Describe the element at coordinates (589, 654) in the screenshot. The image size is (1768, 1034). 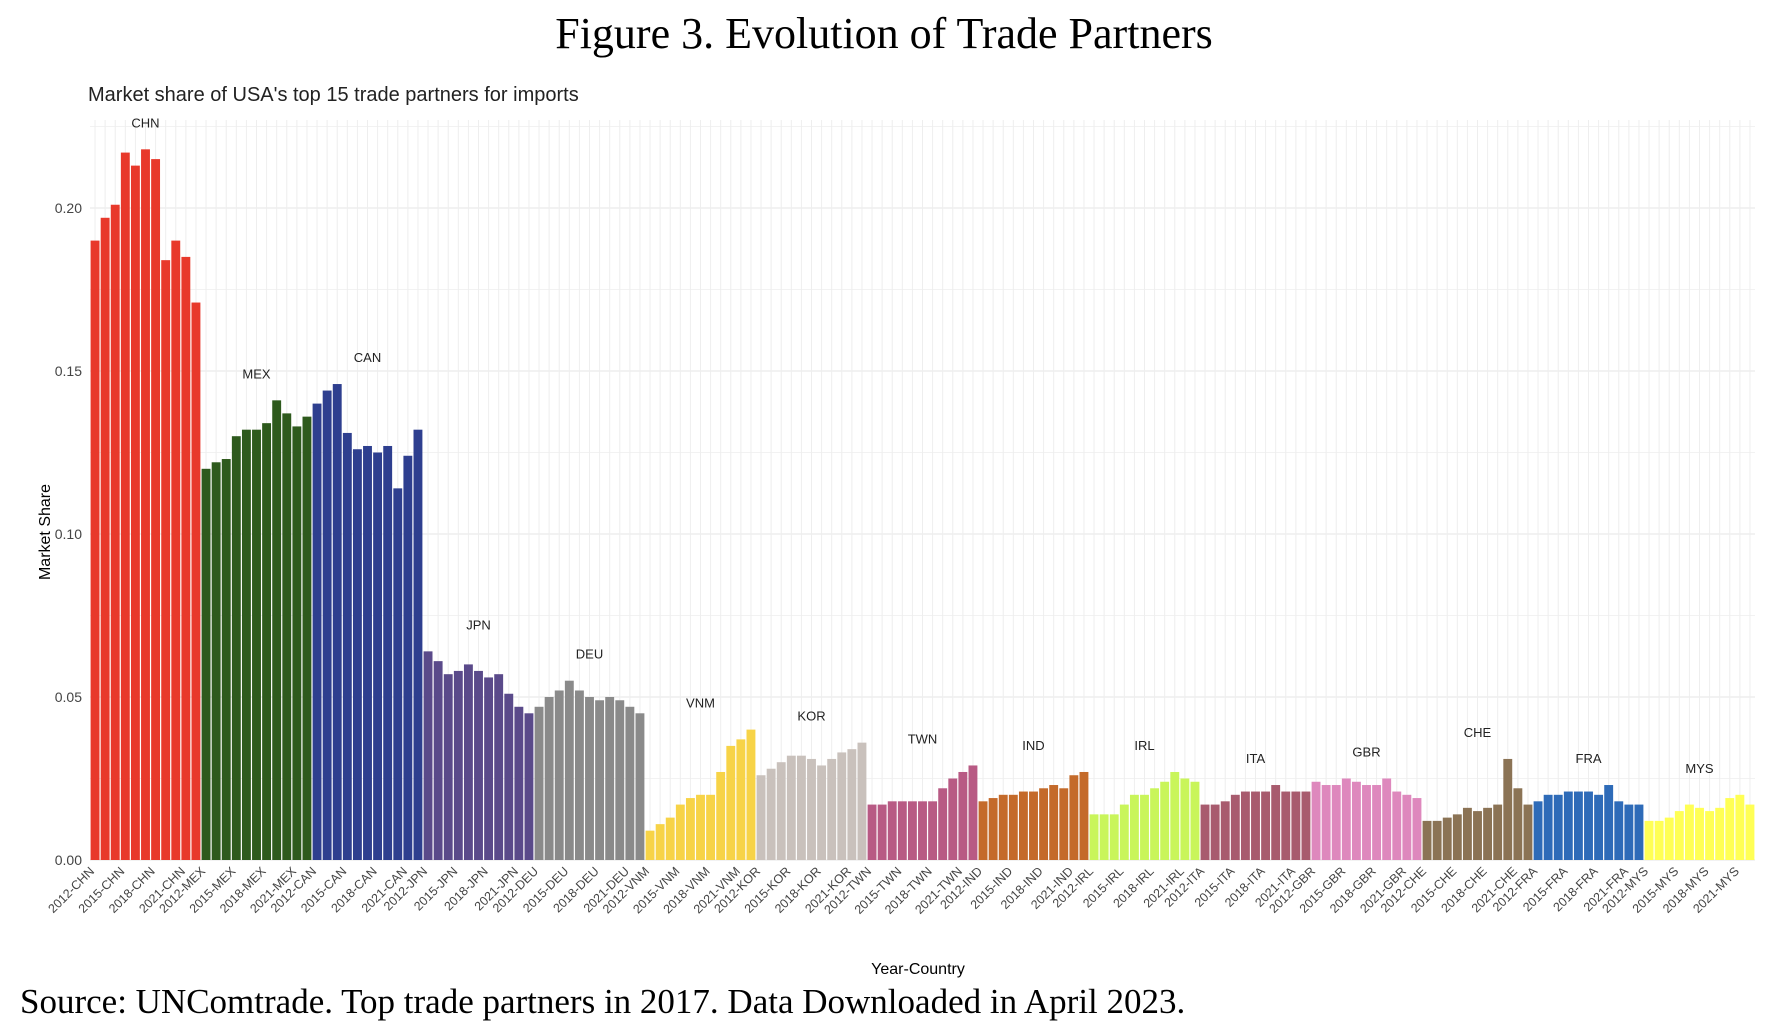
I see `country-label-deu: DEU` at that location.